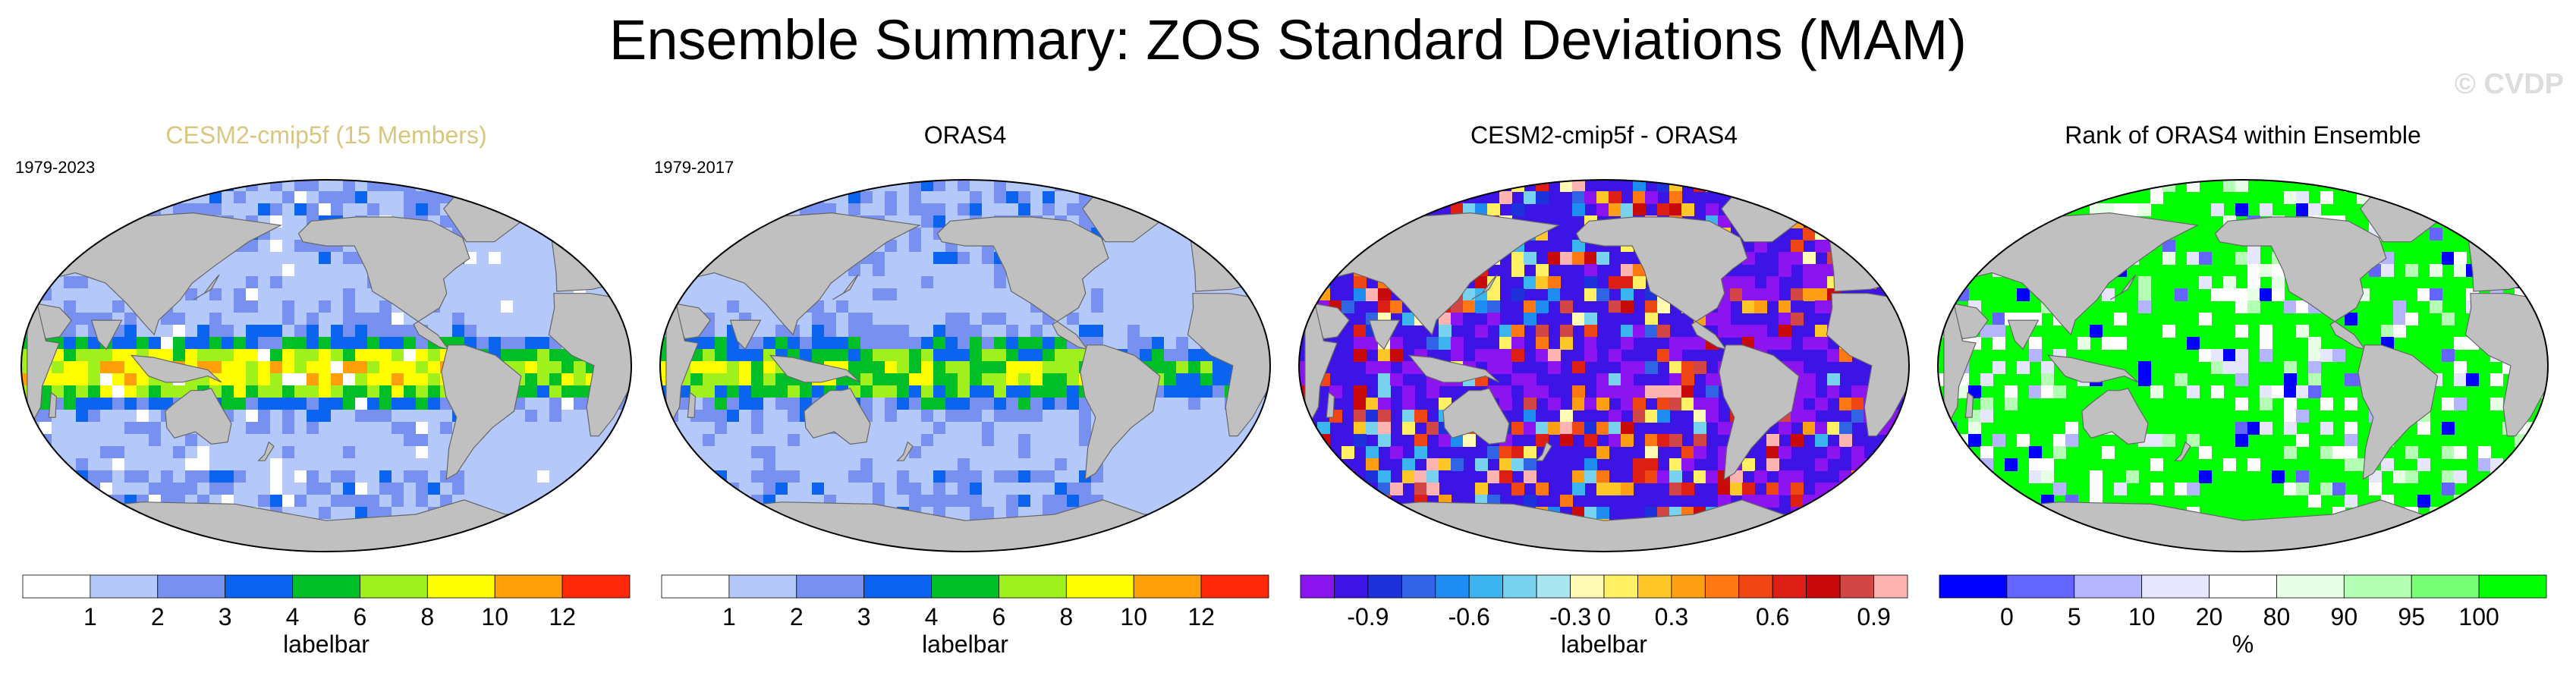 Image resolution: width=2576 pixels, height=676 pixels. I want to click on colorbar-box, so click(1486, 586).